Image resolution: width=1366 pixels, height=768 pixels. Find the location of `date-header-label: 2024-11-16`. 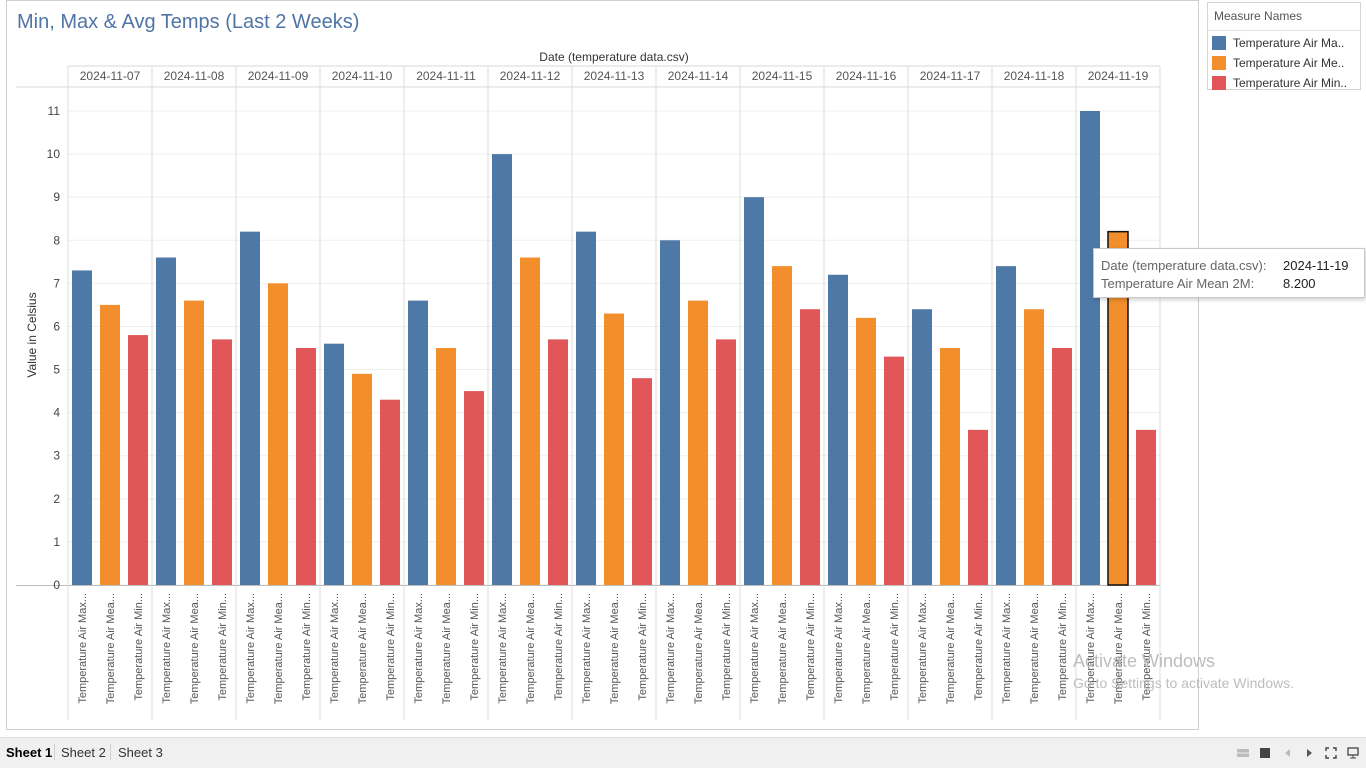

date-header-label: 2024-11-16 is located at coordinates (866, 76).